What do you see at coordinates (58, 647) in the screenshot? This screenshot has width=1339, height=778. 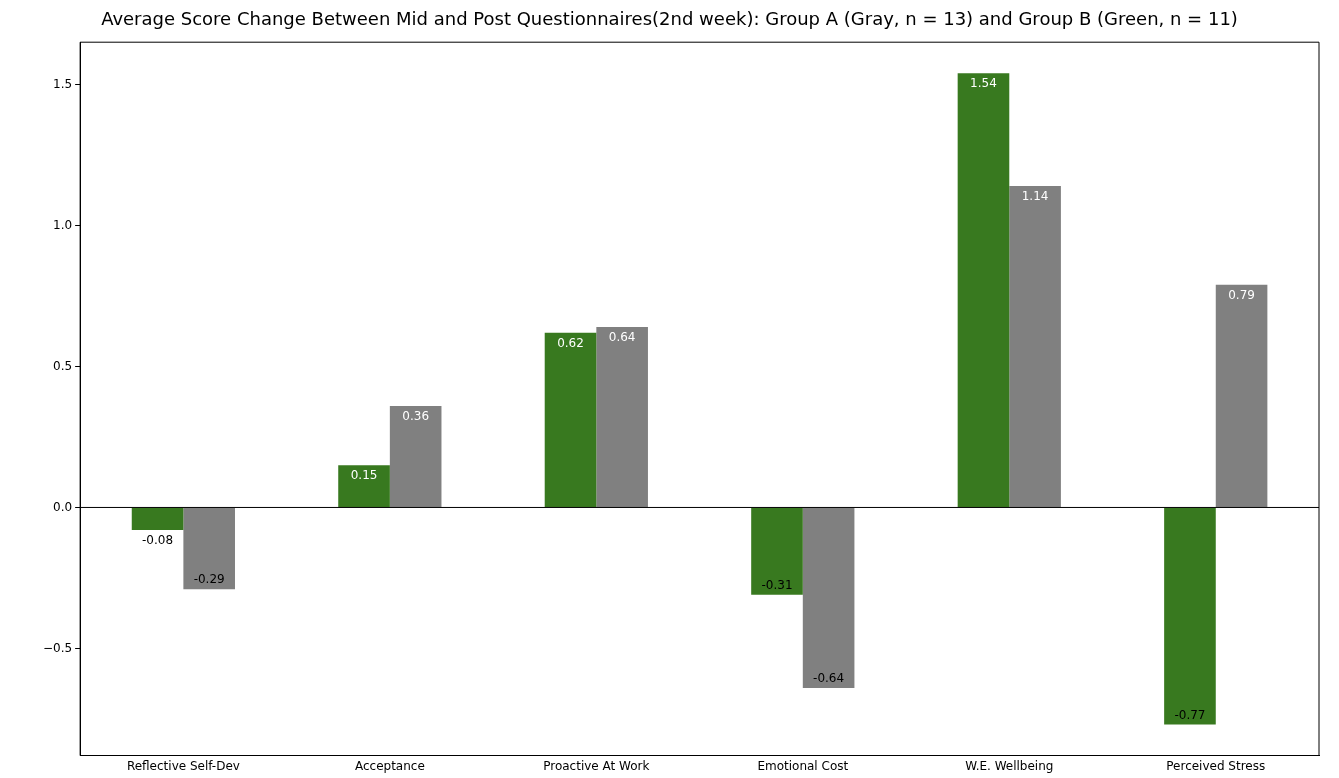 I see `y-tick-label: −0.5` at bounding box center [58, 647].